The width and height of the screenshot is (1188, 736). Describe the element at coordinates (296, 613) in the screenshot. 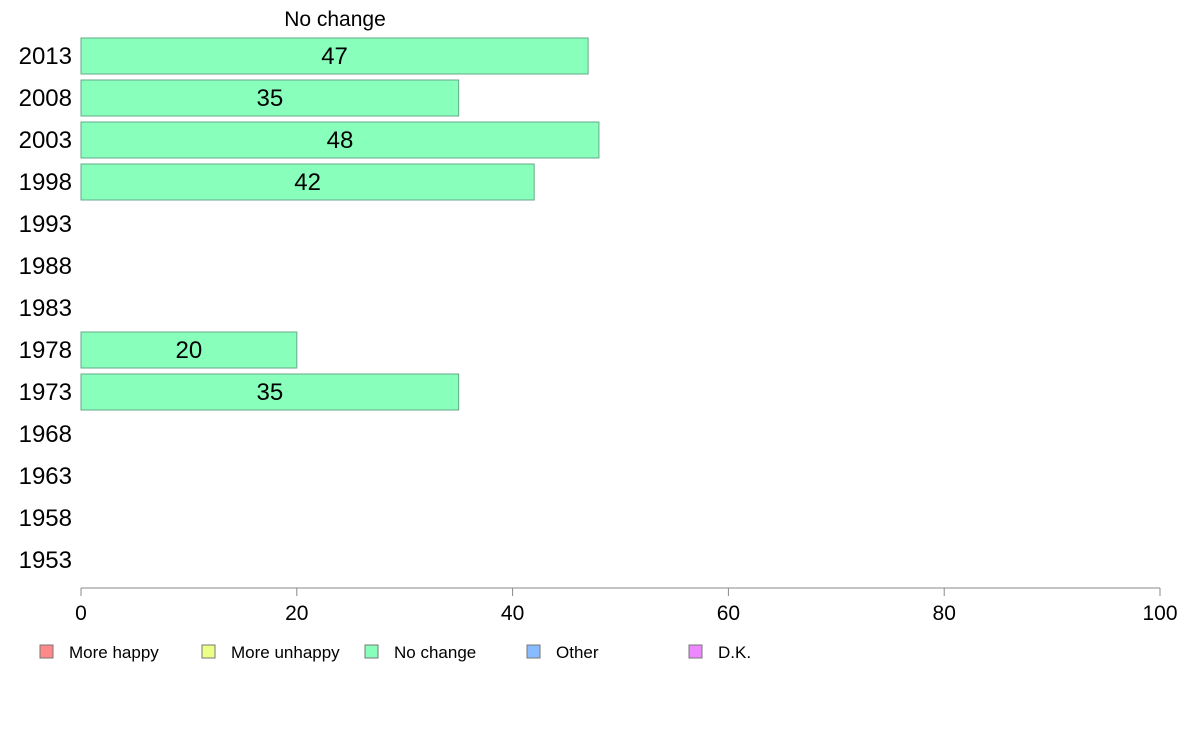

I see `x-tick-label: 20` at that location.